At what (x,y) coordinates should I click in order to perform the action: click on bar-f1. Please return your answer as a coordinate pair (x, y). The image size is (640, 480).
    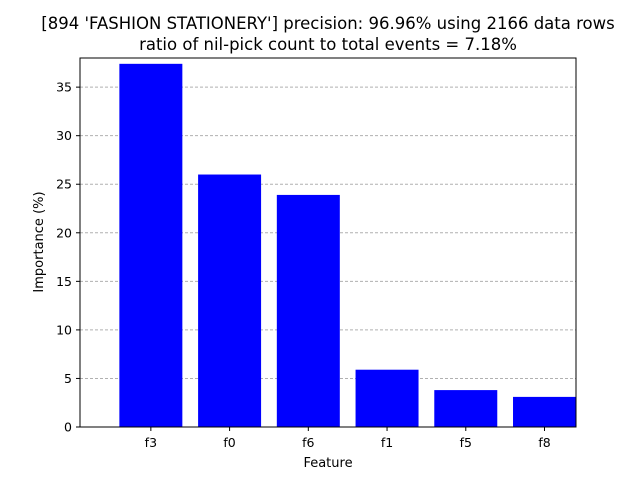
    Looking at the image, I should click on (387, 398).